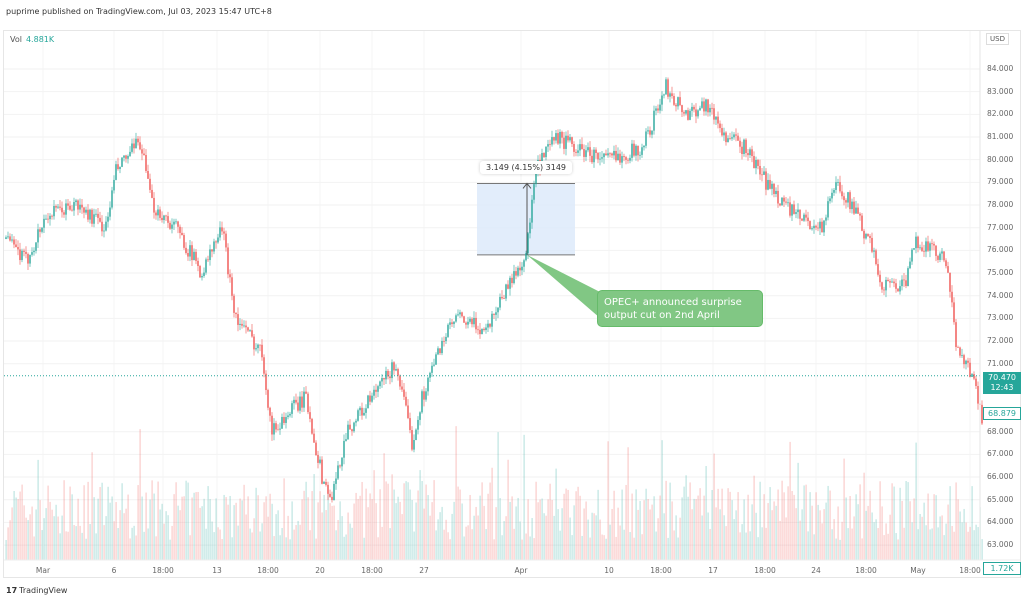 The image size is (1024, 615). What do you see at coordinates (1000, 250) in the screenshot?
I see `price-tick: 76.000` at bounding box center [1000, 250].